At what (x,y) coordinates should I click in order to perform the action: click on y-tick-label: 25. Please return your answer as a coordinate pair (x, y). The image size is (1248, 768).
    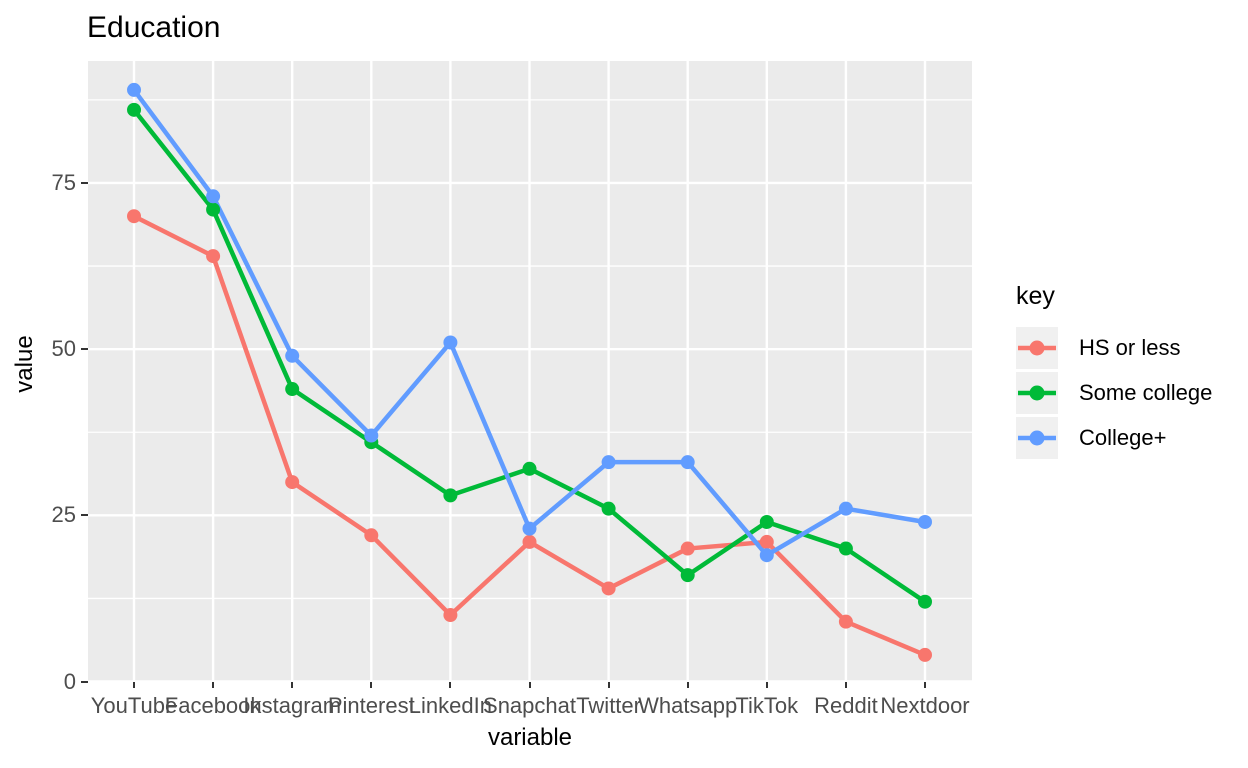
    Looking at the image, I should click on (63, 515).